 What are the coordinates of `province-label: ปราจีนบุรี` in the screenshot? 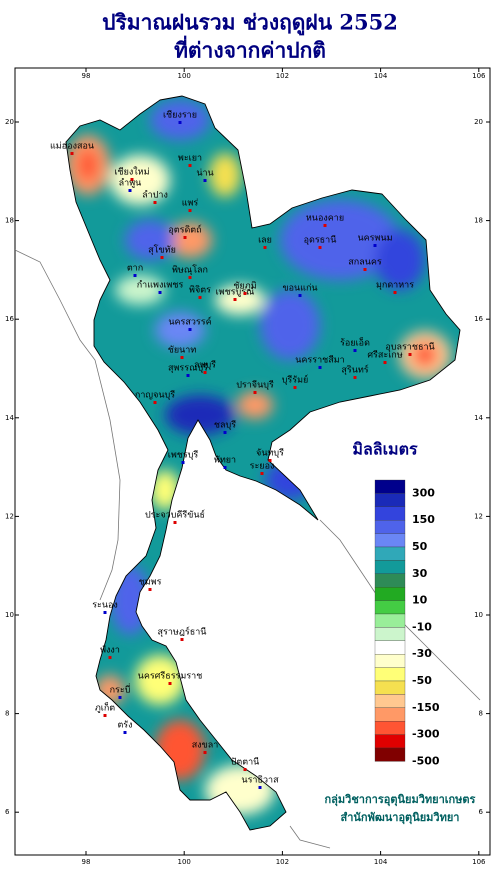 It's located at (255, 385).